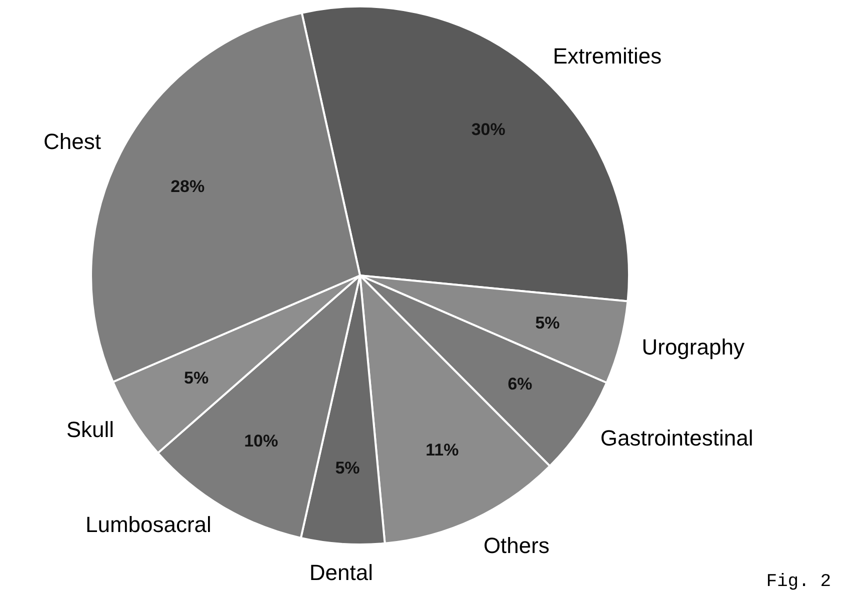 The width and height of the screenshot is (851, 606). What do you see at coordinates (442, 450) in the screenshot?
I see `data-label: 11%` at bounding box center [442, 450].